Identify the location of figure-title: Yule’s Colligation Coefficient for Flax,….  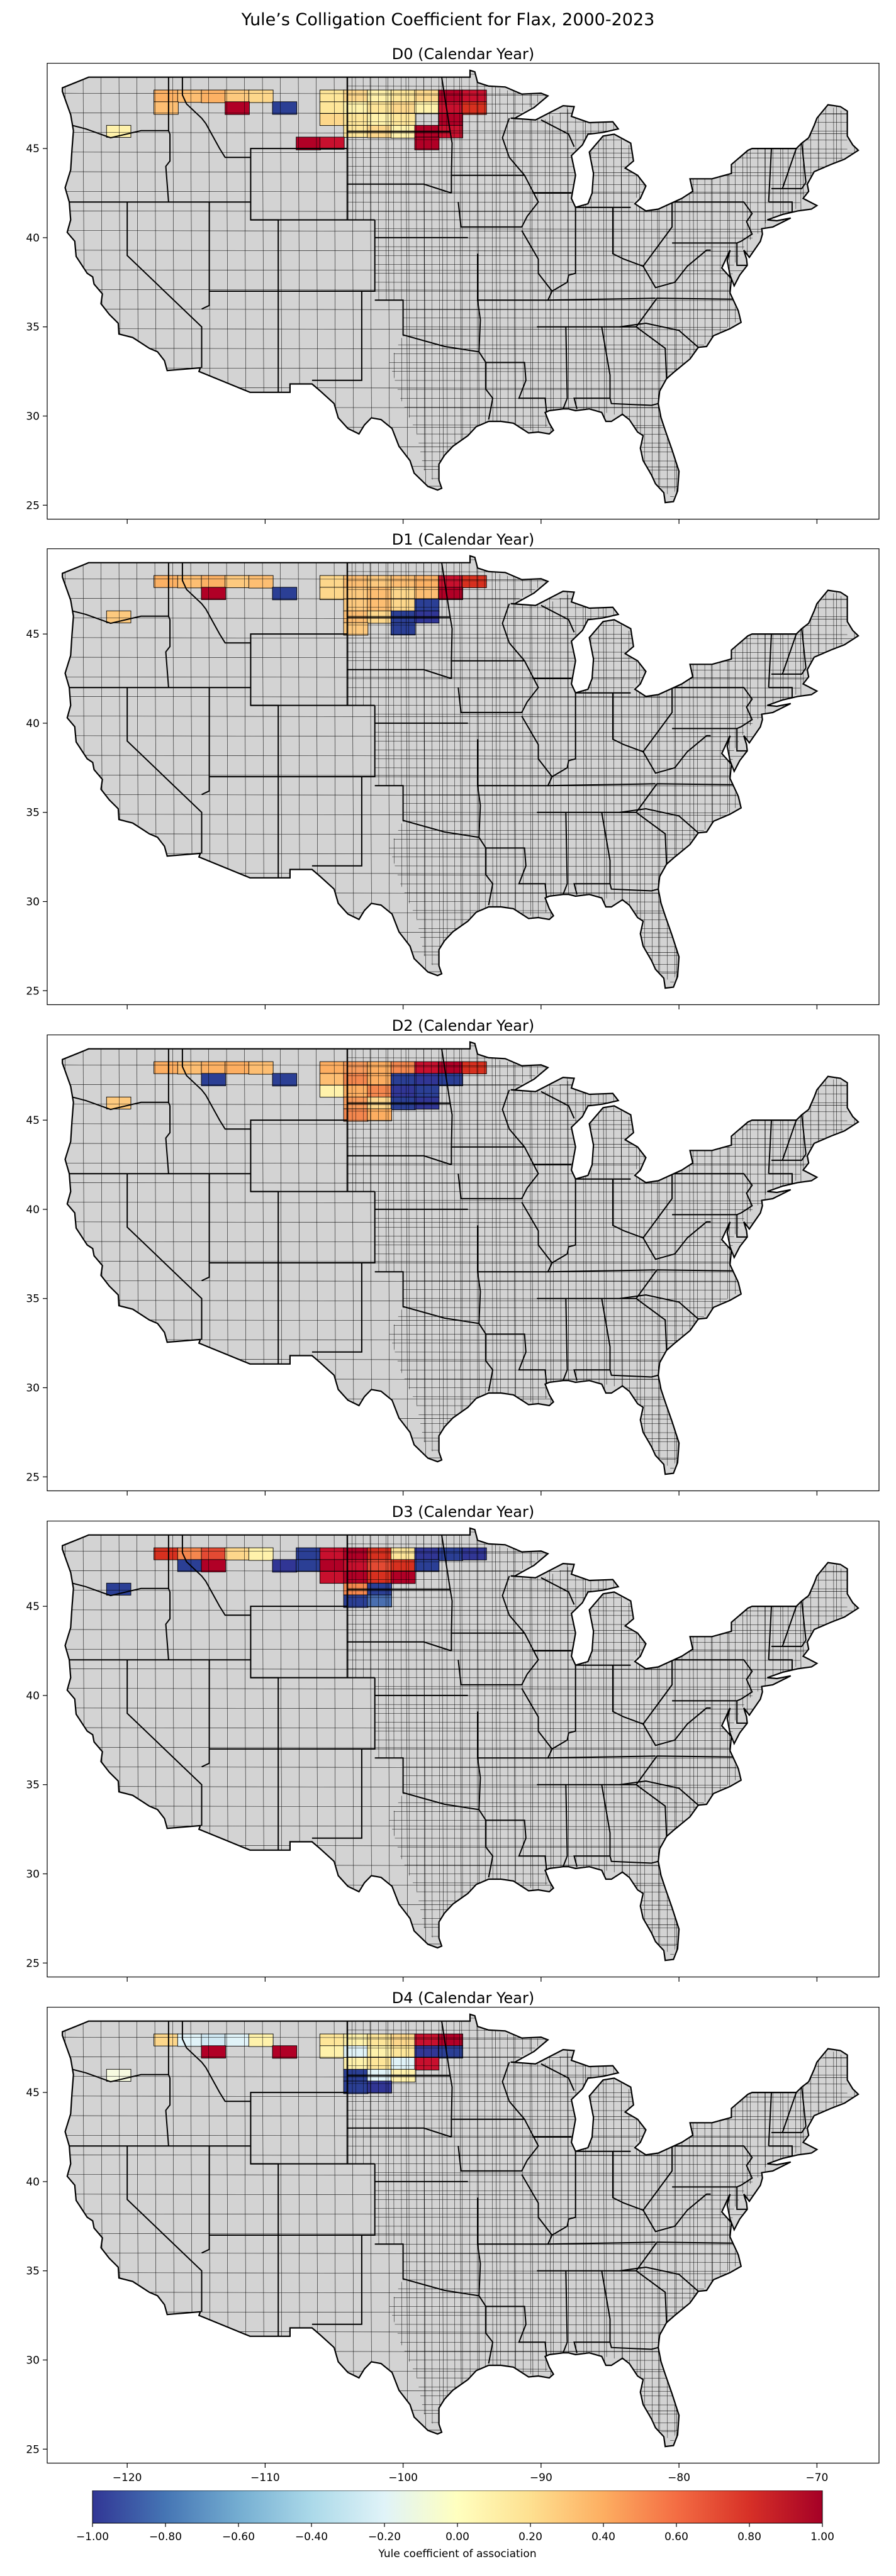
(448, 20).